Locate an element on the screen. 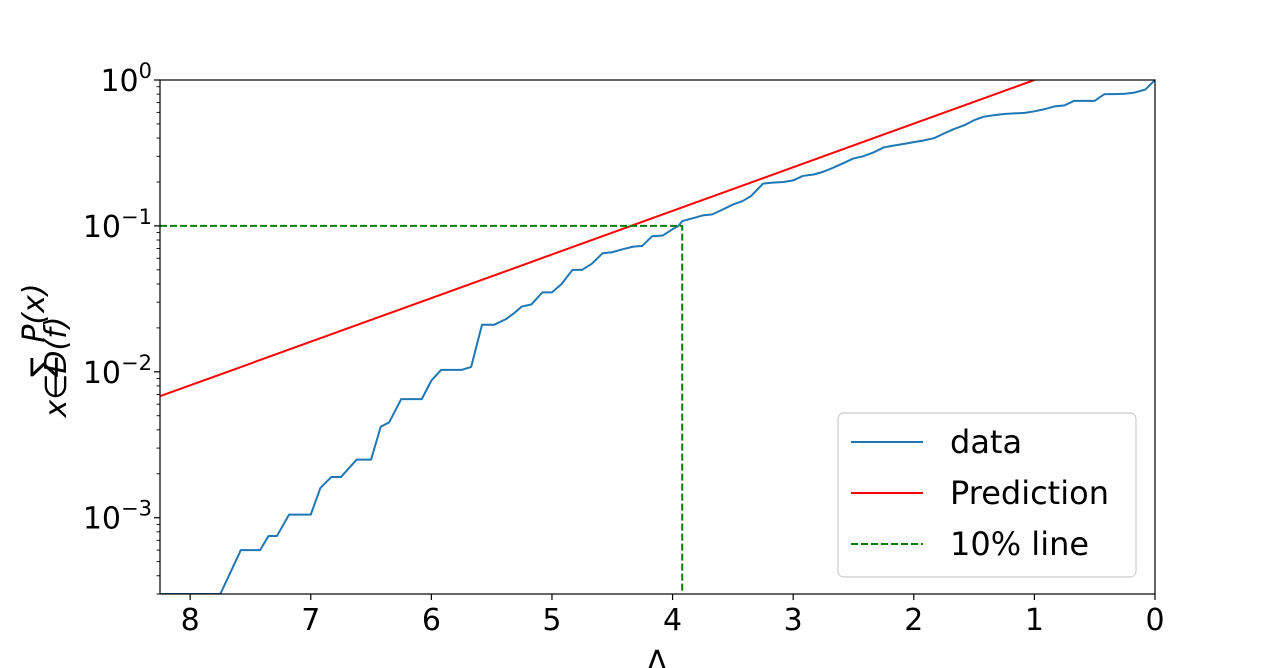 The width and height of the screenshot is (1283, 668). legend-box is located at coordinates (987, 495).